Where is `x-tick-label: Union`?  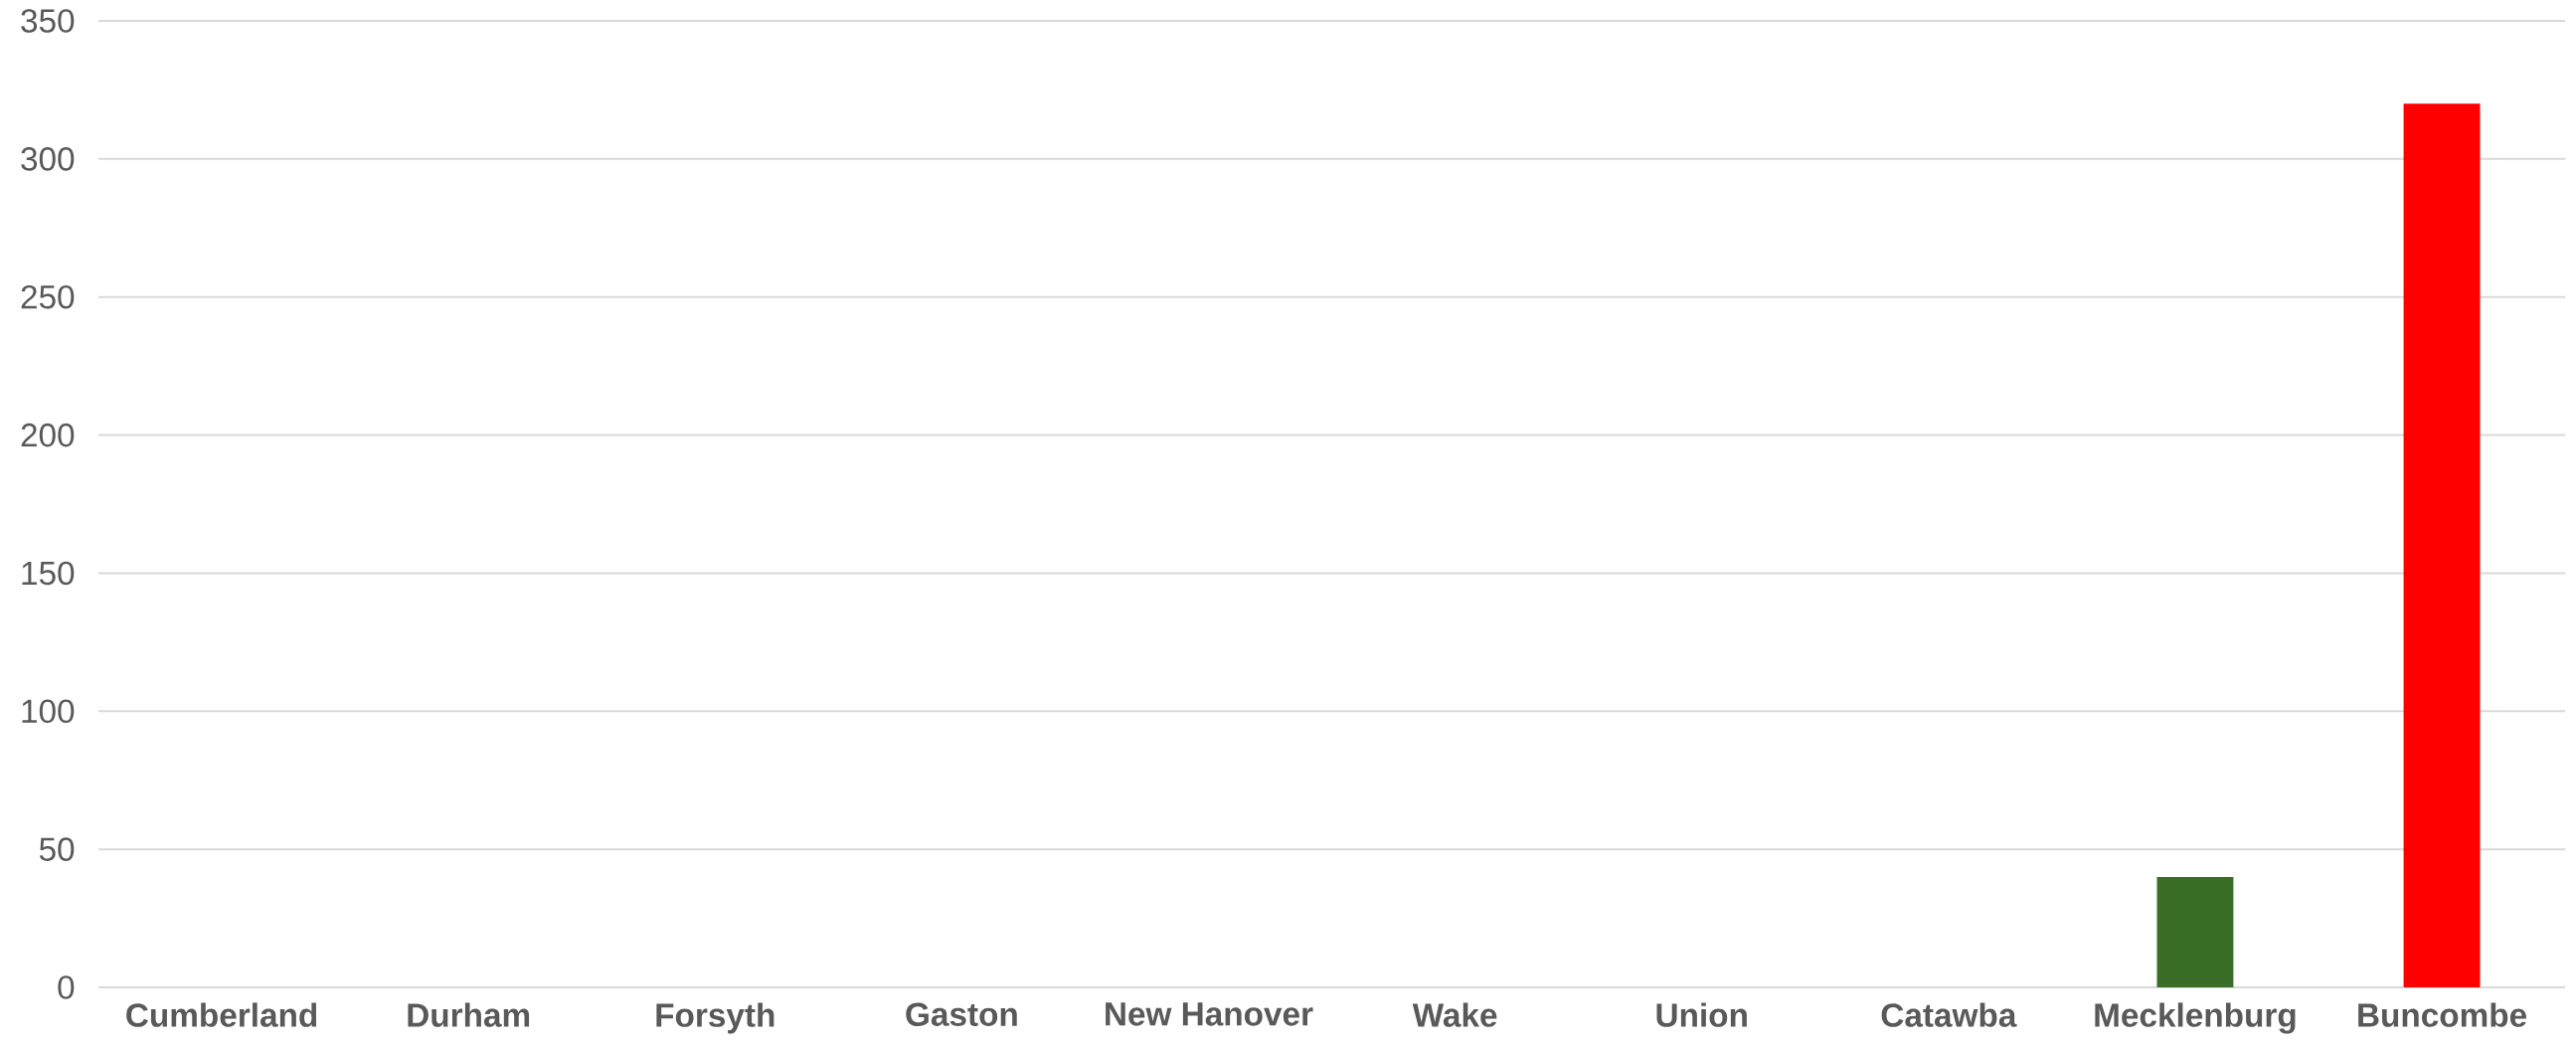
x-tick-label: Union is located at coordinates (1701, 1014).